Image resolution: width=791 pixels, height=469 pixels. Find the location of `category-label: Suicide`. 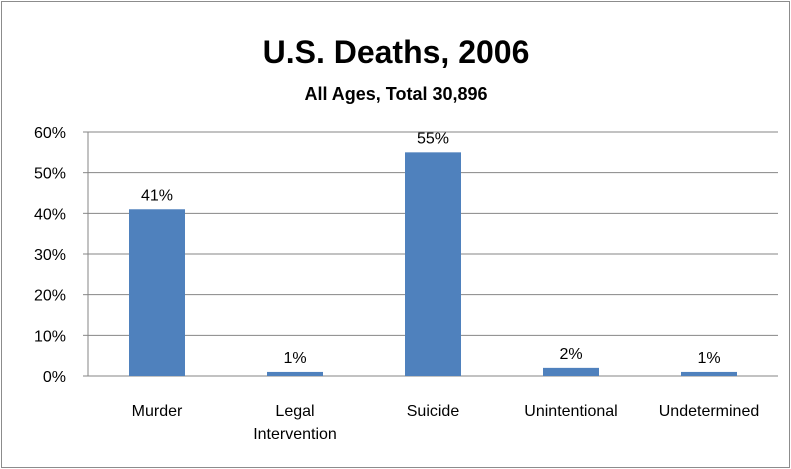

category-label: Suicide is located at coordinates (433, 411).